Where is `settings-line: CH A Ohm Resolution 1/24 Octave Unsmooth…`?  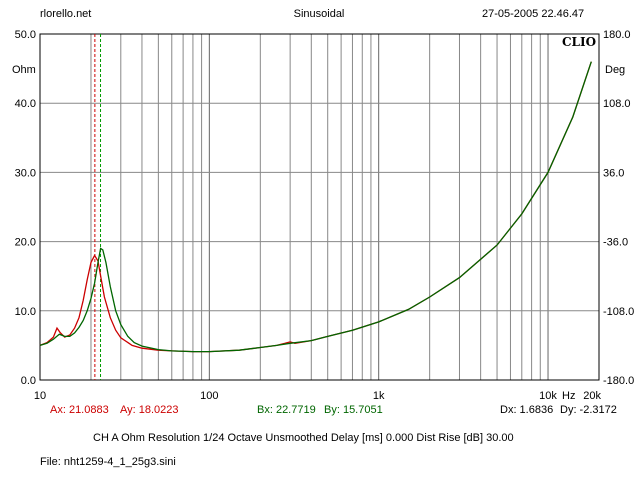 settings-line: CH A Ohm Resolution 1/24 Octave Unsmooth… is located at coordinates (303, 438).